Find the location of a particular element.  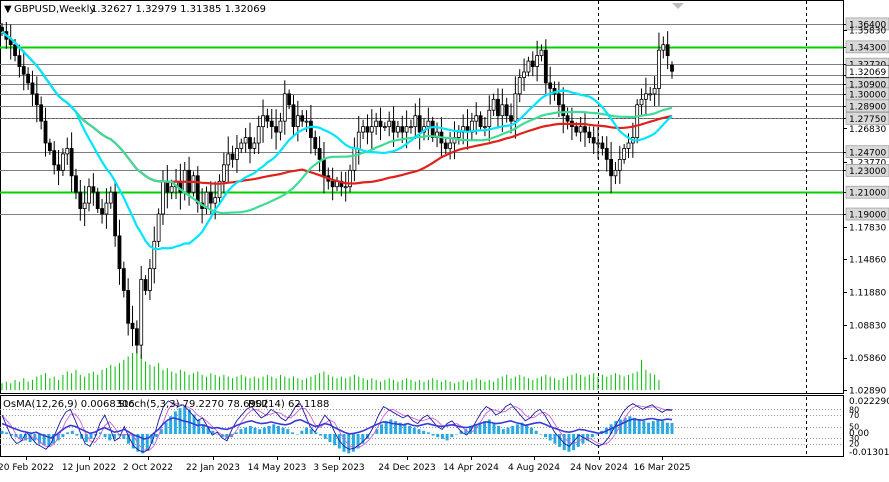

price-tick-label: 1.11880 is located at coordinates (867, 293).